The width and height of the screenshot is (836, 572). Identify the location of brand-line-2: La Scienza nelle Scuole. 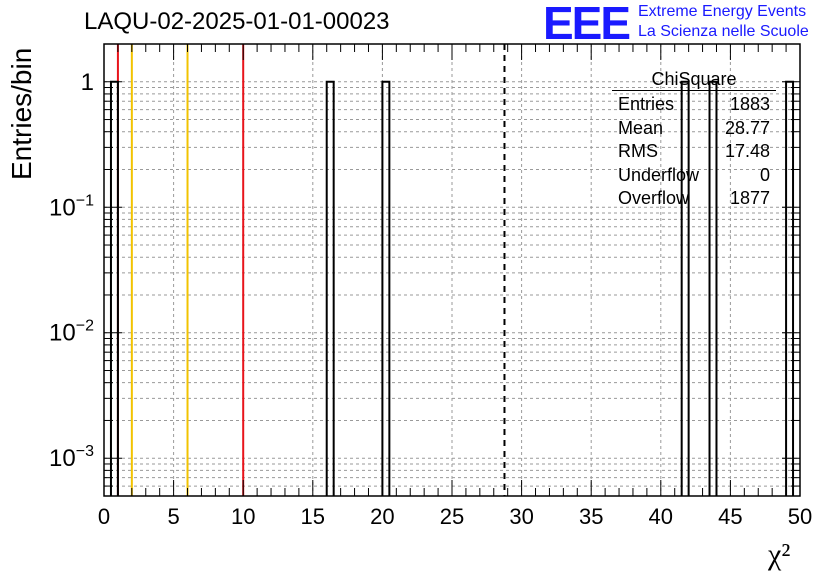
(723, 31).